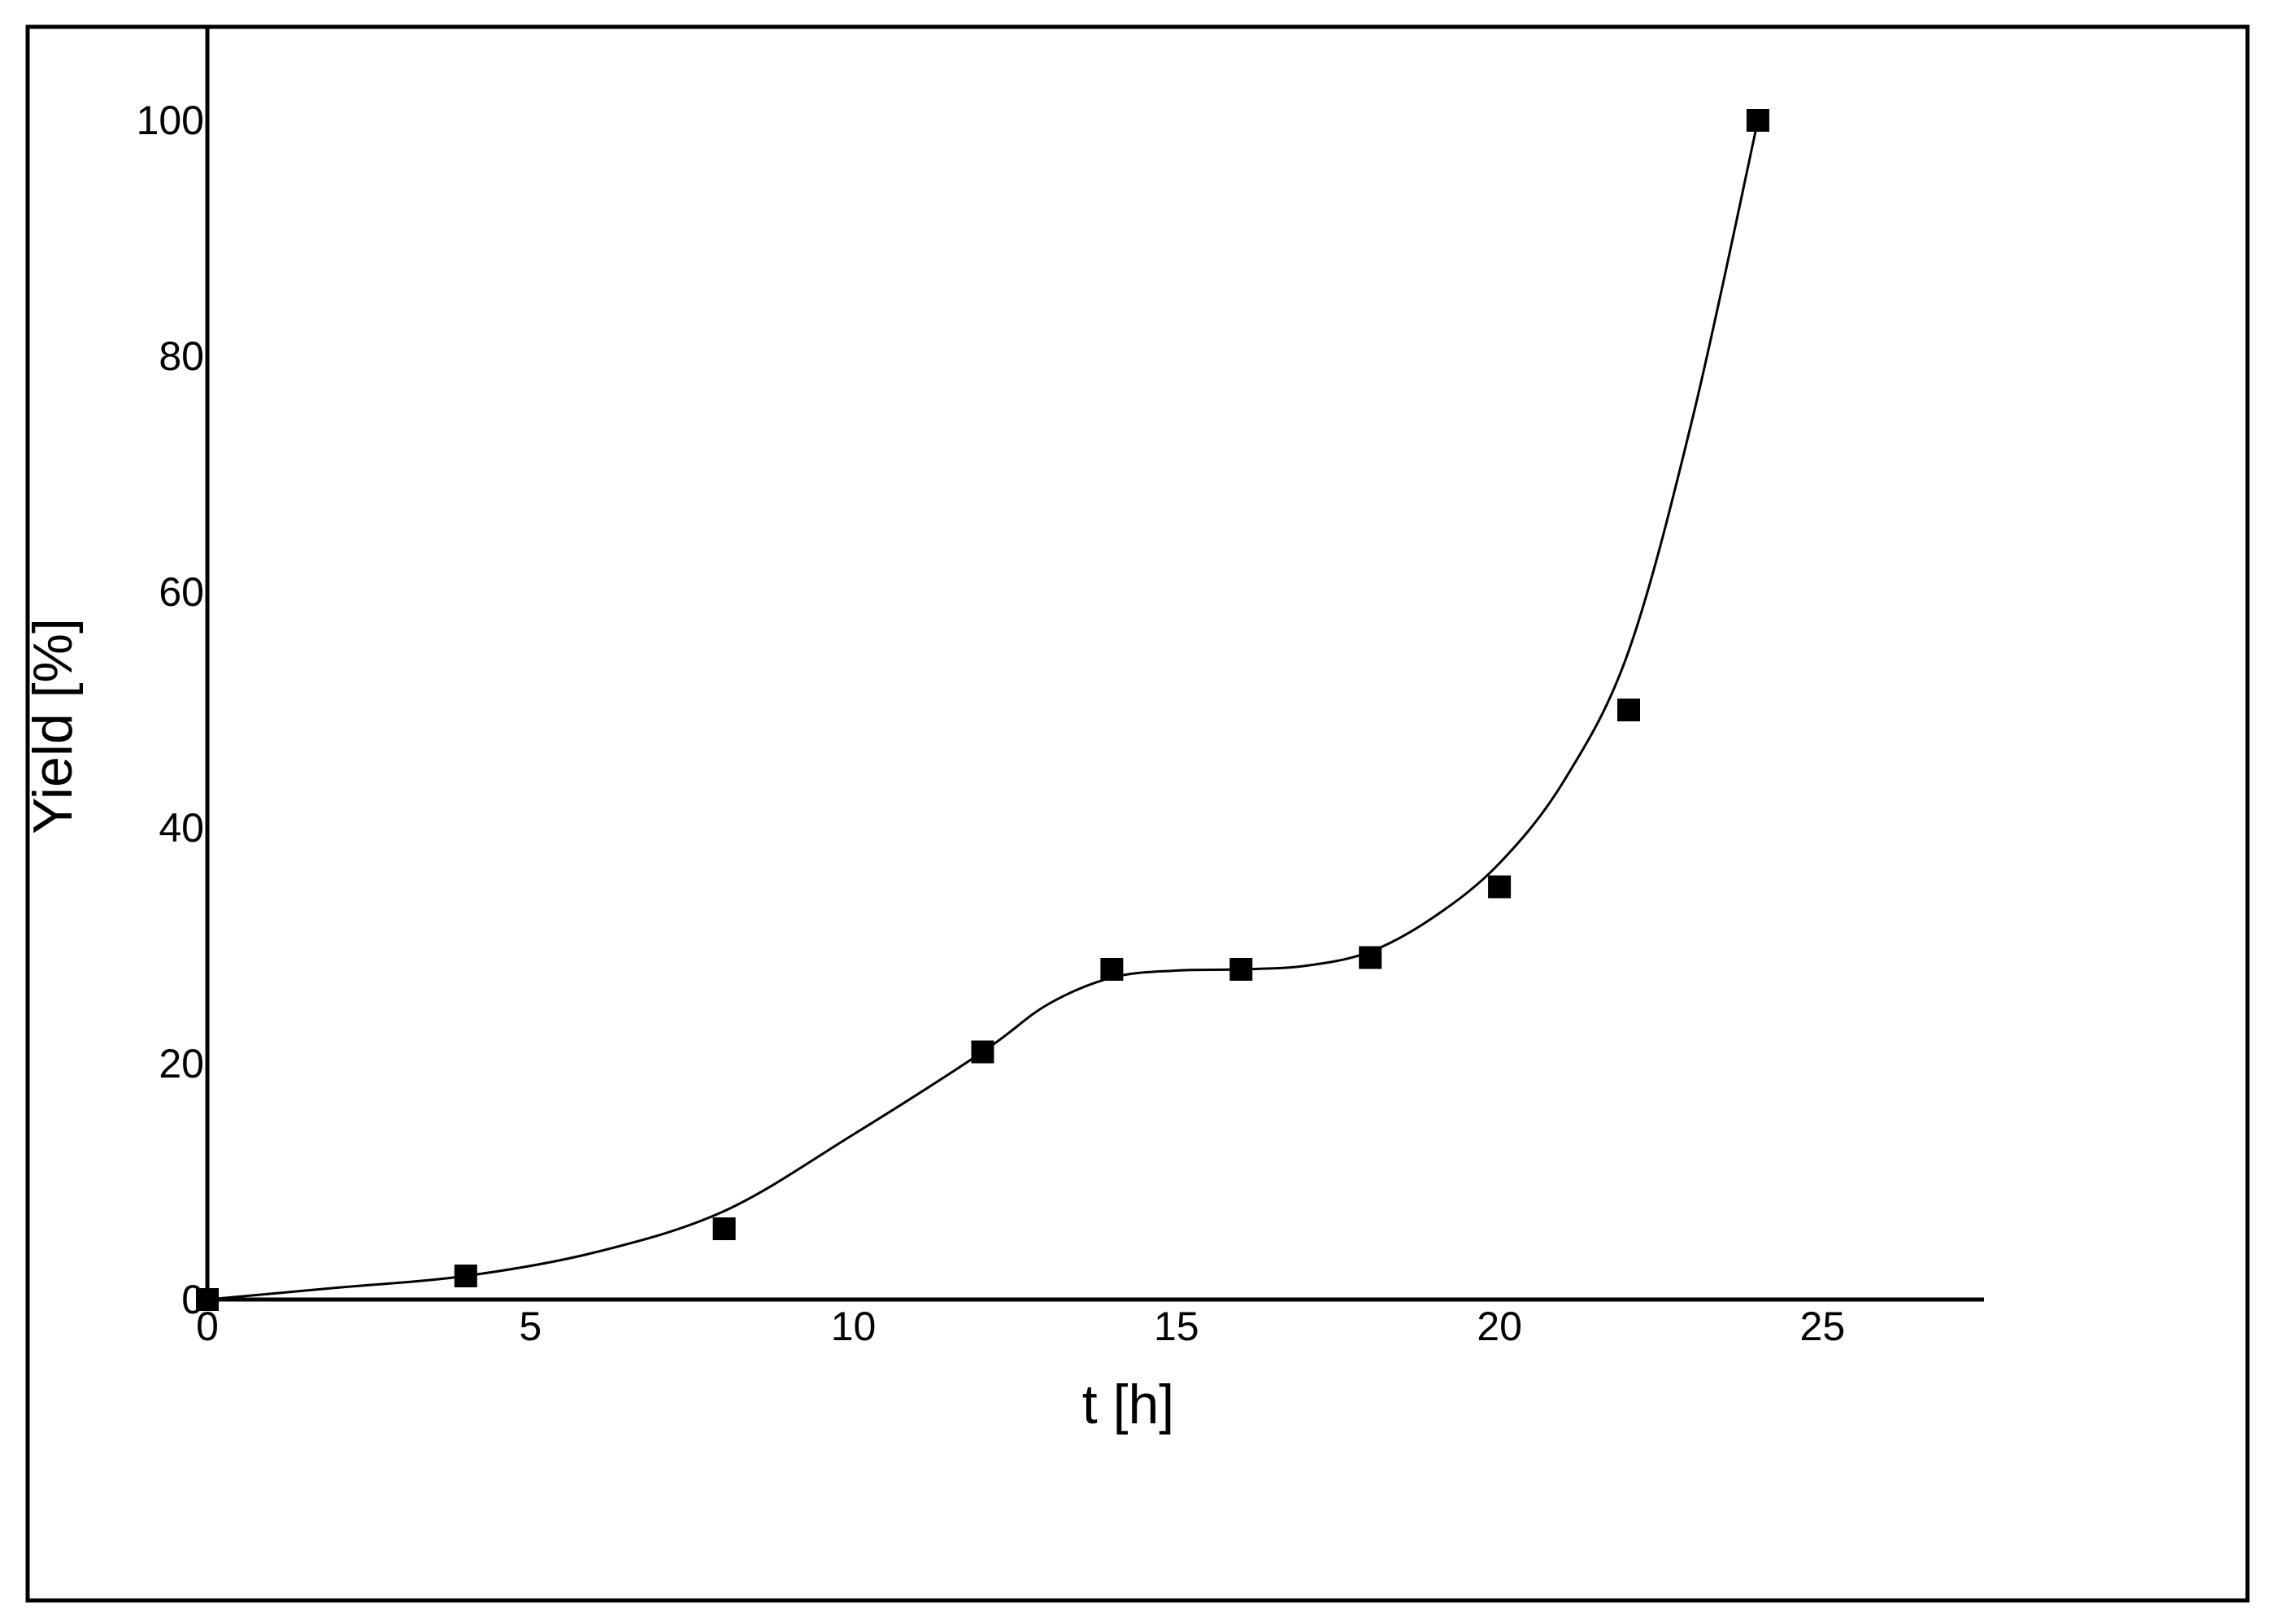 This screenshot has width=2280, height=1624. Describe the element at coordinates (854, 1326) in the screenshot. I see `x-tick-label: 10` at that location.